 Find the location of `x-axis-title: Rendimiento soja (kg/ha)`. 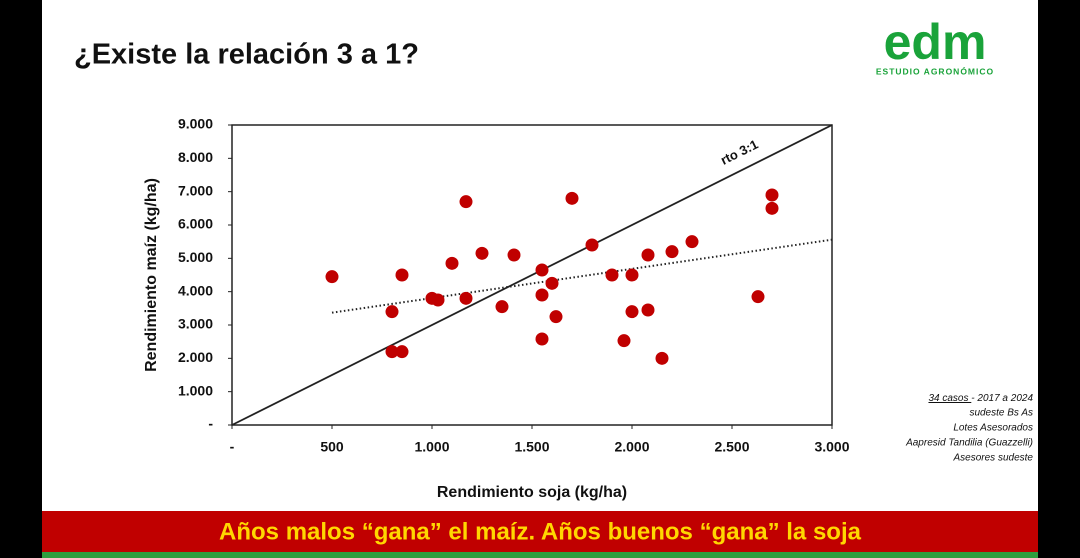

x-axis-title: Rendimiento soja (kg/ha) is located at coordinates (532, 492).